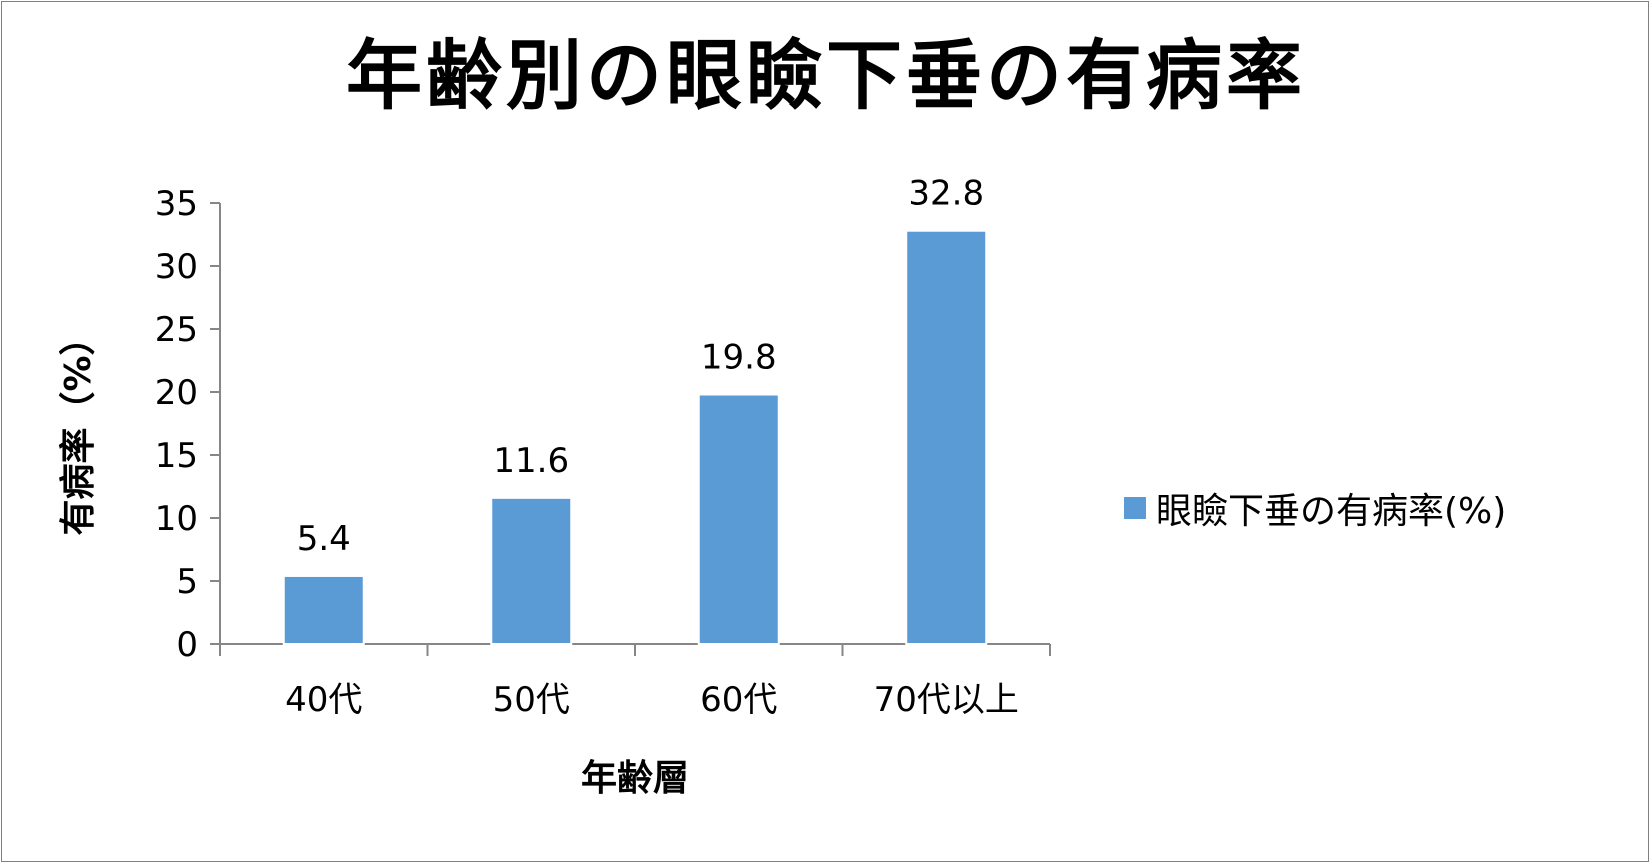 This screenshot has height=865, width=1652. What do you see at coordinates (78, 427) in the screenshot?
I see `y-axis-title: 有病率（%）` at bounding box center [78, 427].